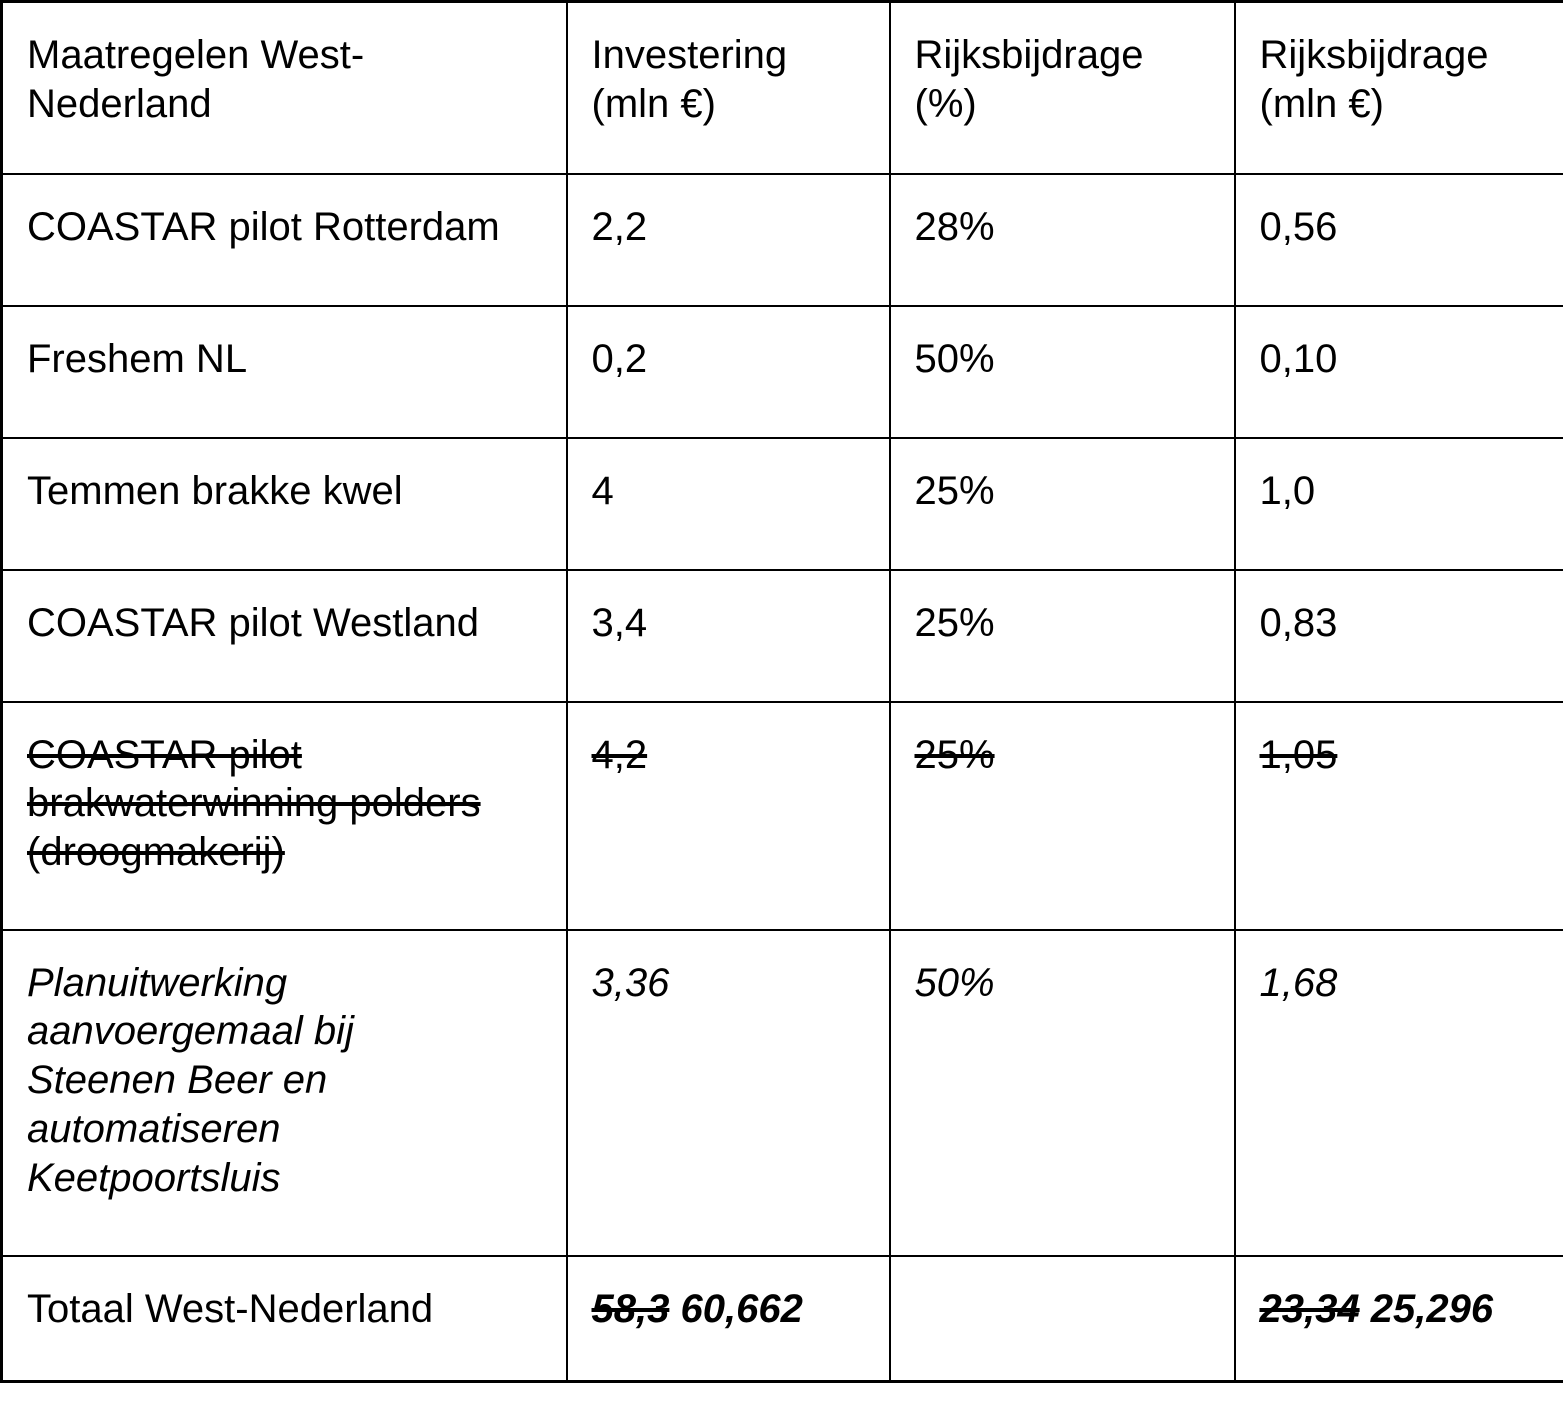  I want to click on total-label: Totaal West-Nederland, so click(284, 1318).